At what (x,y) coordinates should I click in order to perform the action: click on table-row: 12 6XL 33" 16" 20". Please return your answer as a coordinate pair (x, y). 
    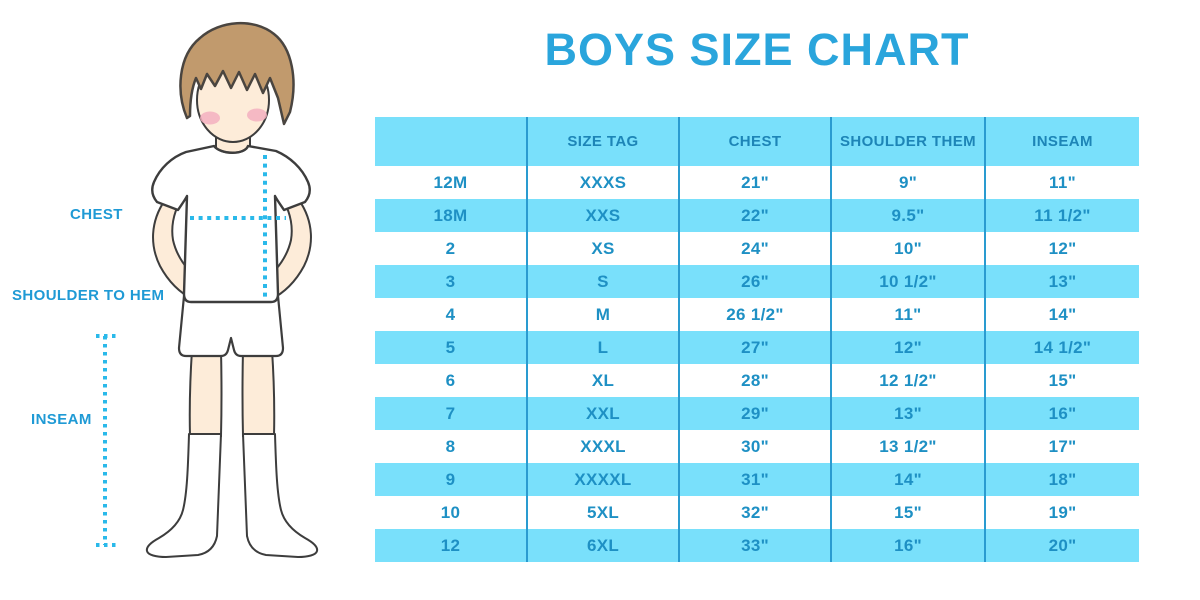
    Looking at the image, I should click on (757, 545).